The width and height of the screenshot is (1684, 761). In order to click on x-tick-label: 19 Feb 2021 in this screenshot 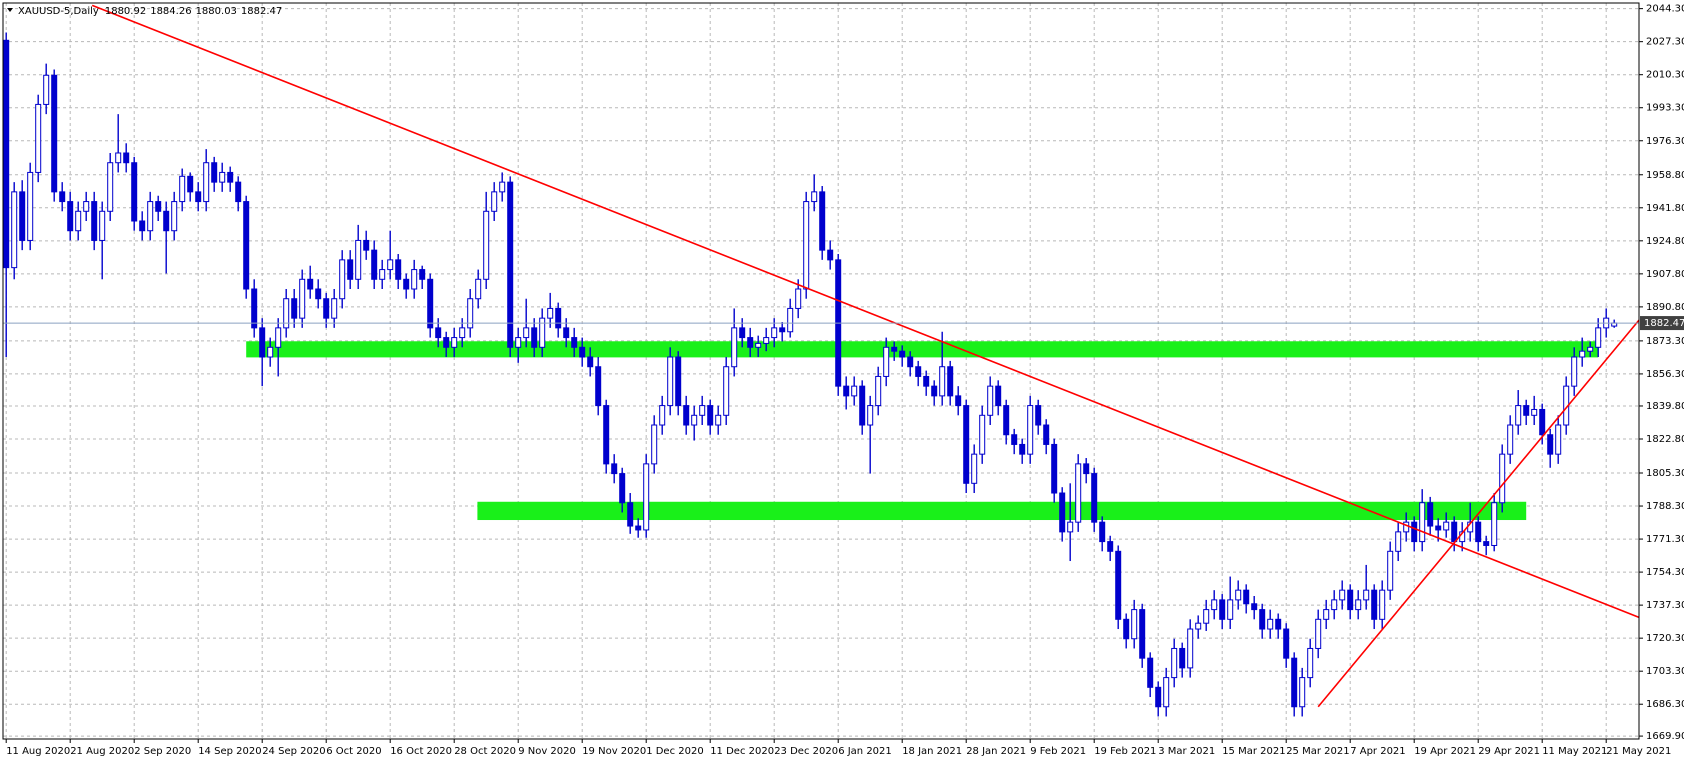, I will do `click(1125, 751)`.